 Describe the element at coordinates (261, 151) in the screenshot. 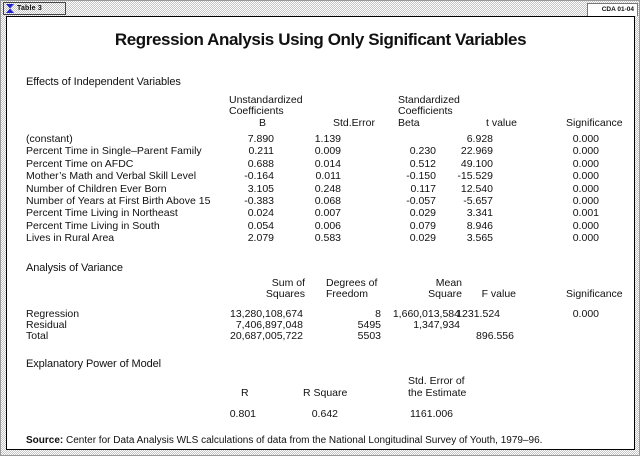

I see `cell-b: 0.211` at that location.